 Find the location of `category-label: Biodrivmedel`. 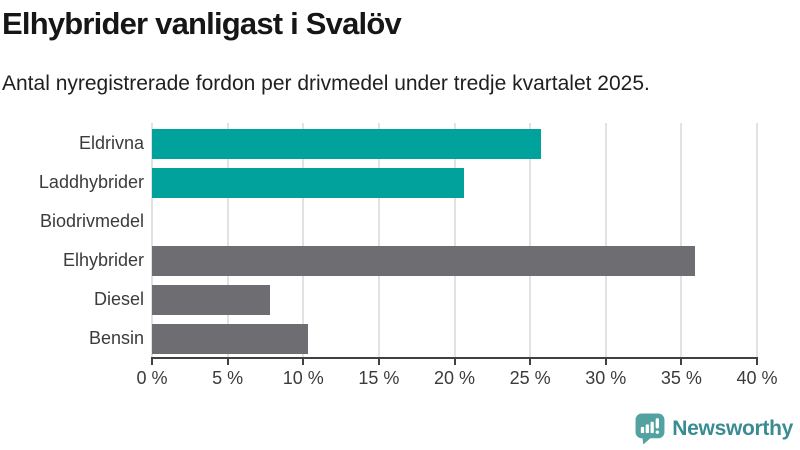

category-label: Biodrivmedel is located at coordinates (91, 221).